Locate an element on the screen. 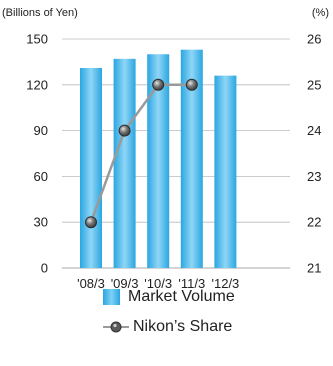 The height and width of the screenshot is (366, 333). y-left-tick-label: 90 is located at coordinates (41, 130).